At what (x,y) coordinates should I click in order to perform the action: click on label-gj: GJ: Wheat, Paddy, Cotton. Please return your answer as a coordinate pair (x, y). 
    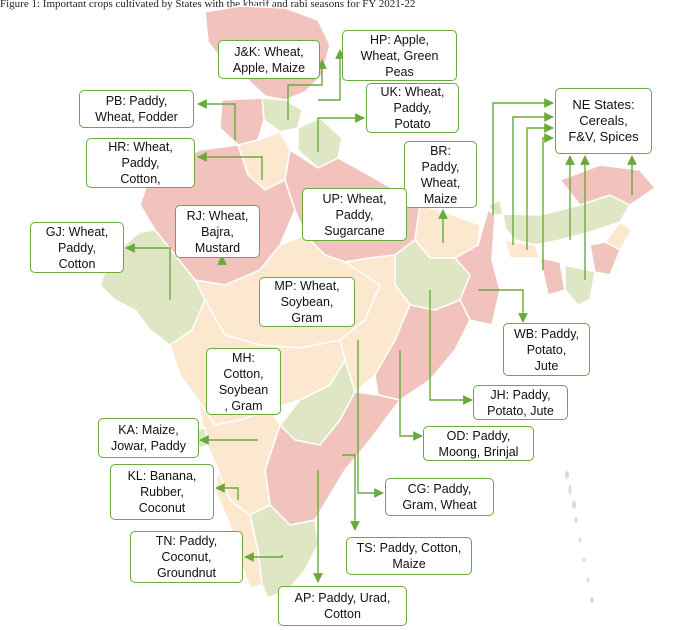
    Looking at the image, I should click on (77, 247).